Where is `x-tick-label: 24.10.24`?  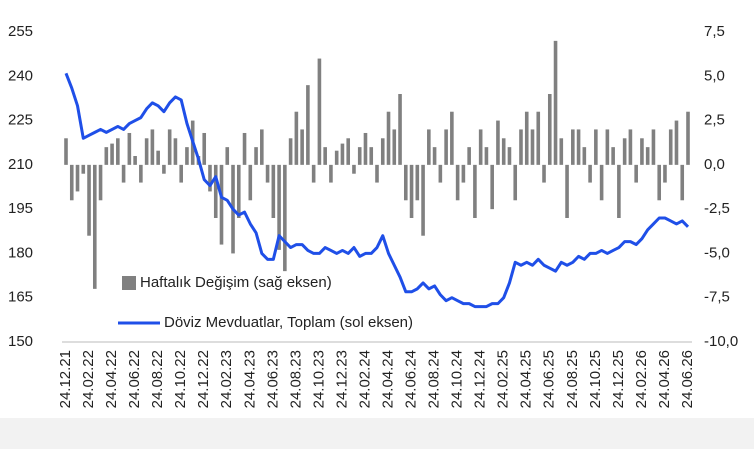
x-tick-label: 24.10.24 is located at coordinates (457, 379).